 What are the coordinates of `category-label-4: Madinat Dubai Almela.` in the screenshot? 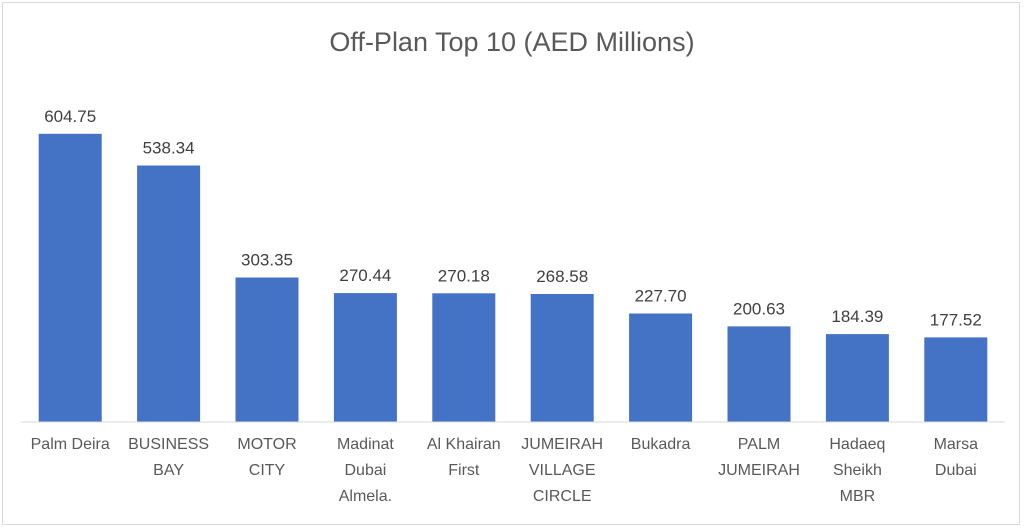 It's located at (365, 470).